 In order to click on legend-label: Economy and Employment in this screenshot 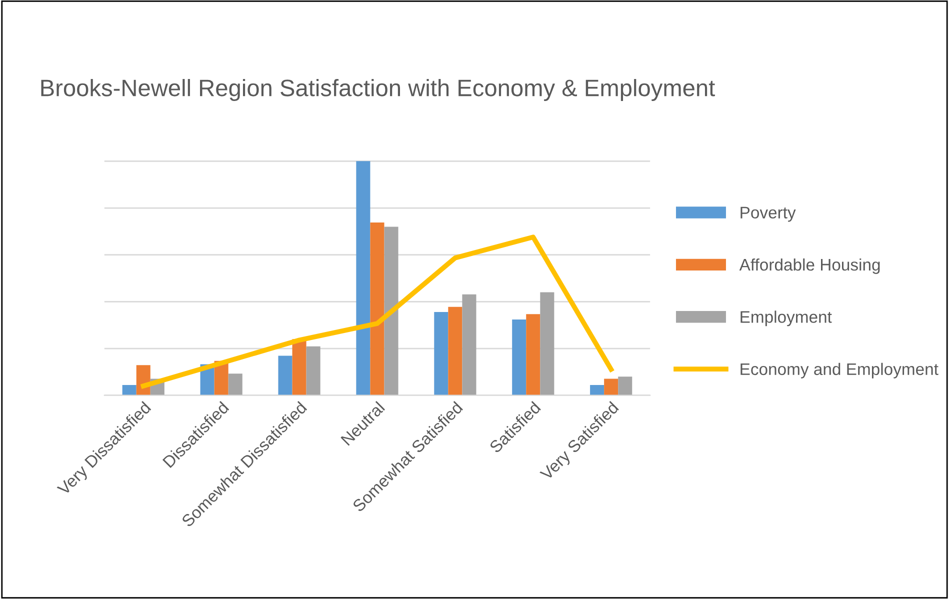, I will do `click(839, 370)`.